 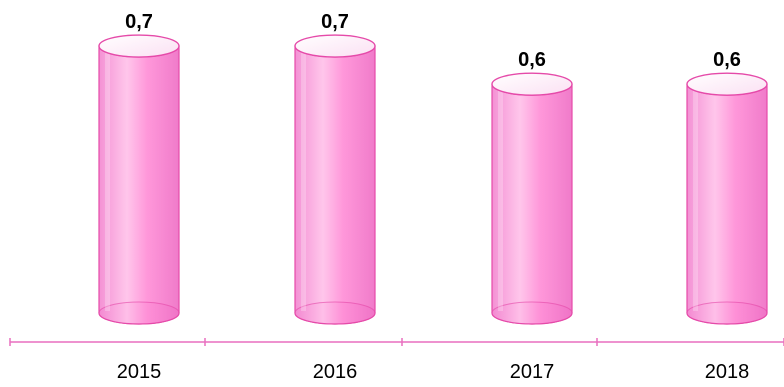 I want to click on bar-2016, so click(x=335, y=179).